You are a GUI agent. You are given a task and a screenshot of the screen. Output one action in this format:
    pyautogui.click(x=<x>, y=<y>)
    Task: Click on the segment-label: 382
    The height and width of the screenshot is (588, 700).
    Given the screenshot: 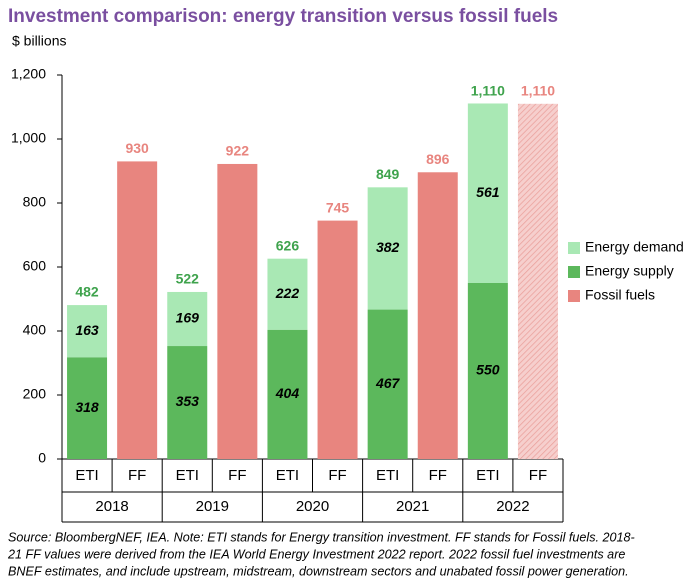 What is the action you would take?
    pyautogui.click(x=388, y=247)
    